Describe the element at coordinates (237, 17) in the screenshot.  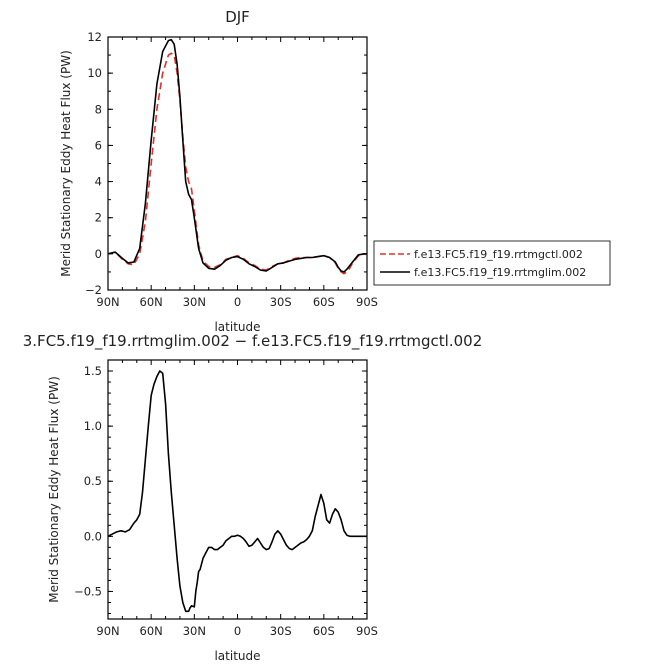
I see `chart-title: DJF` at that location.